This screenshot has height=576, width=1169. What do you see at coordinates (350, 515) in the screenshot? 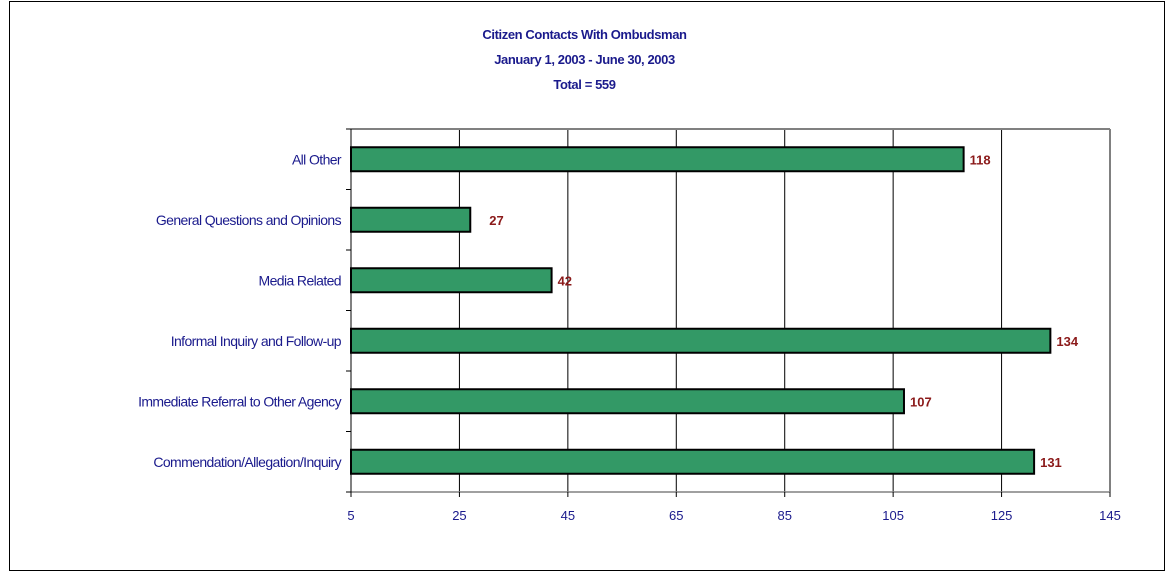
I see `x-tick-label: 5` at bounding box center [350, 515].